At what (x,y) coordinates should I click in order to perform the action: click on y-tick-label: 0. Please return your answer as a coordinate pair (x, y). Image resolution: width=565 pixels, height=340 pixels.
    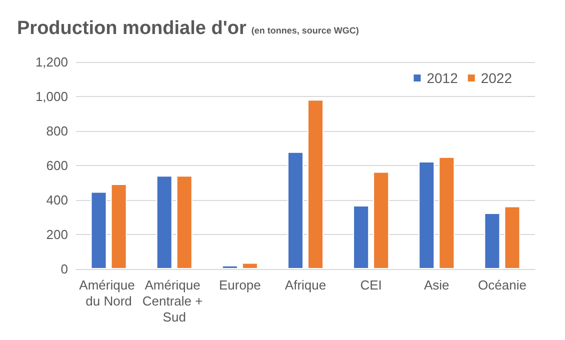
    Looking at the image, I should click on (64, 269).